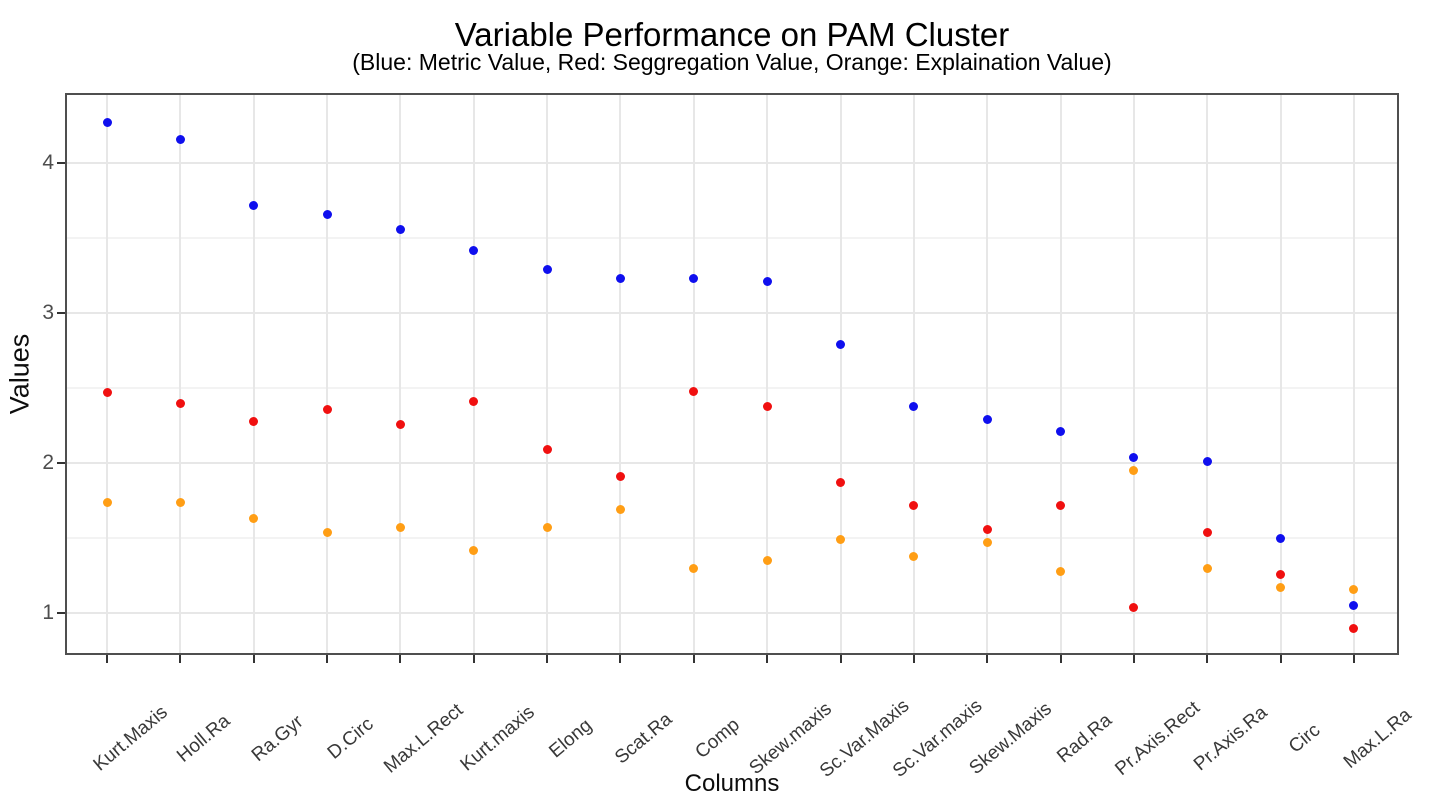  Describe the element at coordinates (204, 738) in the screenshot. I see `x-tick-label: Holl.Ra` at that location.